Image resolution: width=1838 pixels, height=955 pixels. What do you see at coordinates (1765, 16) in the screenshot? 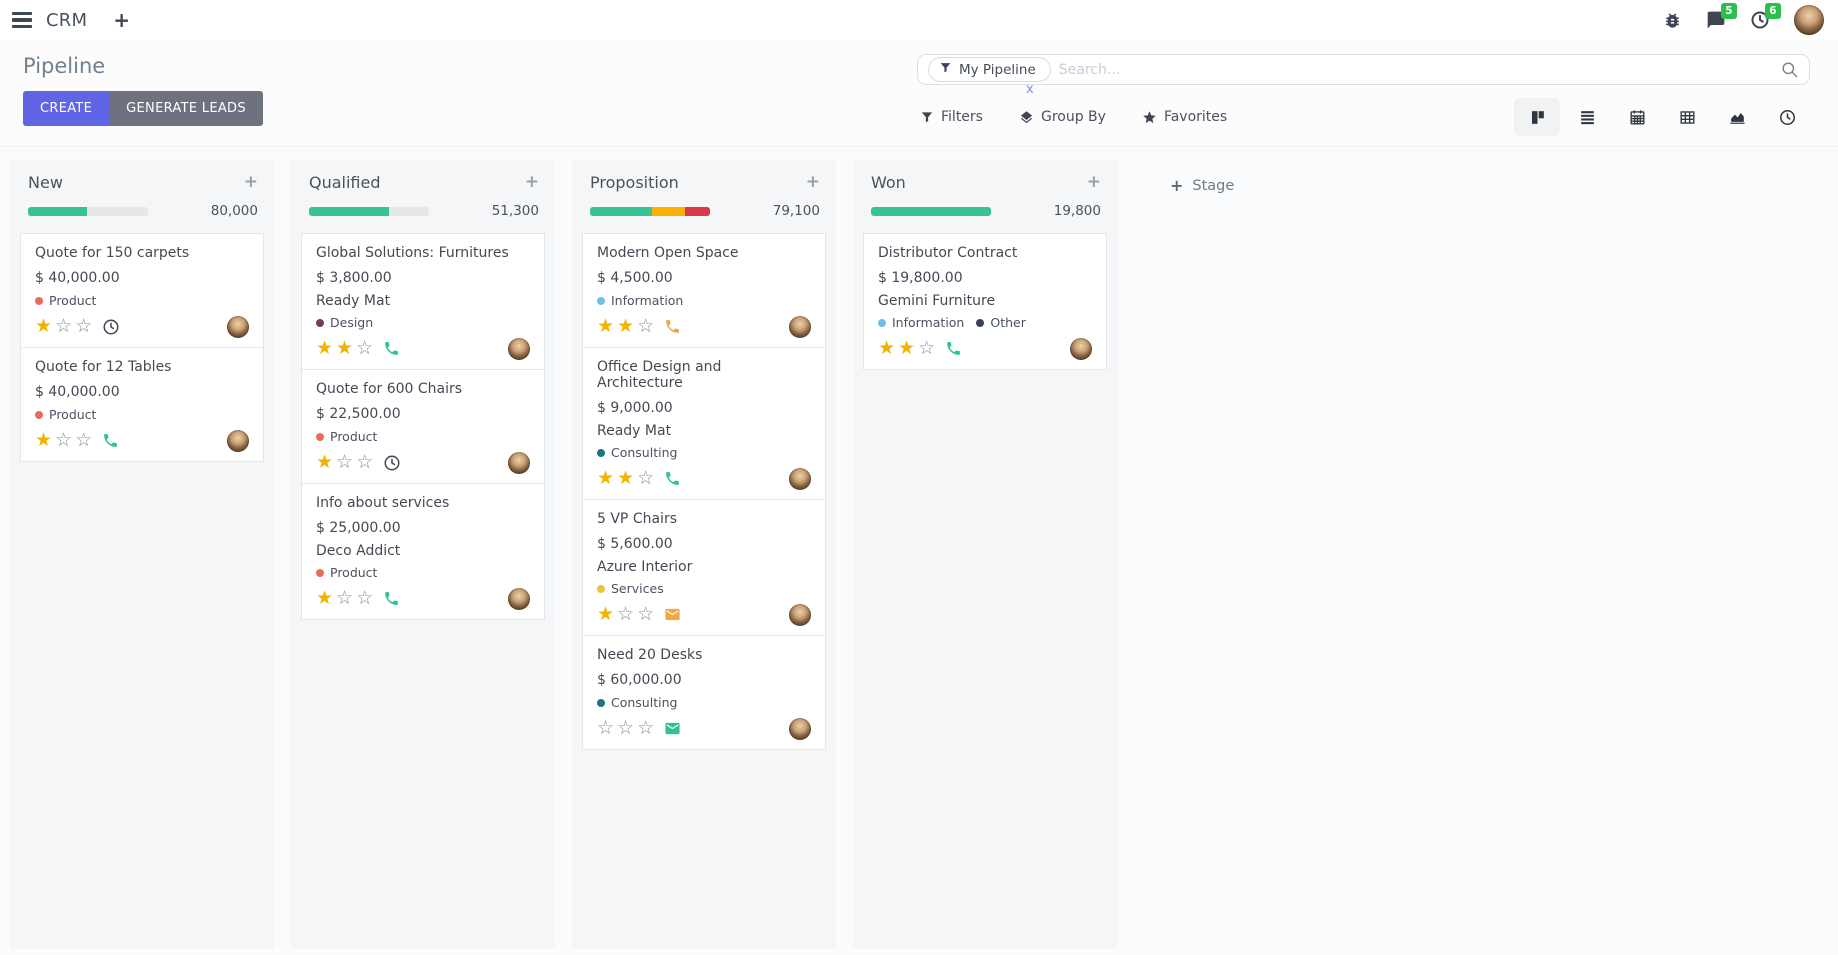
I see `activities-clock-icon: 6` at bounding box center [1765, 16].